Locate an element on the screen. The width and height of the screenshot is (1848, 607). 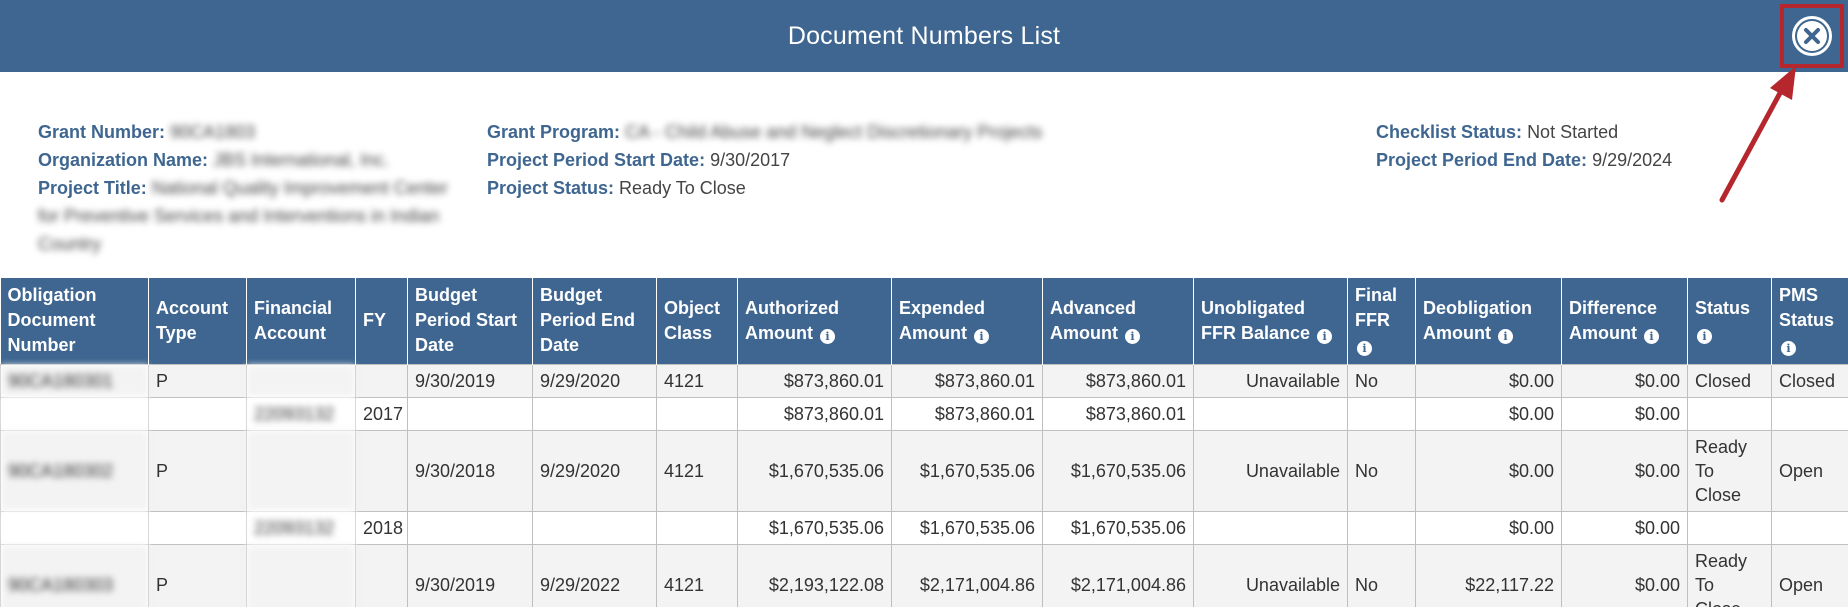
table-cell: 9/30/2019 is located at coordinates (470, 575).